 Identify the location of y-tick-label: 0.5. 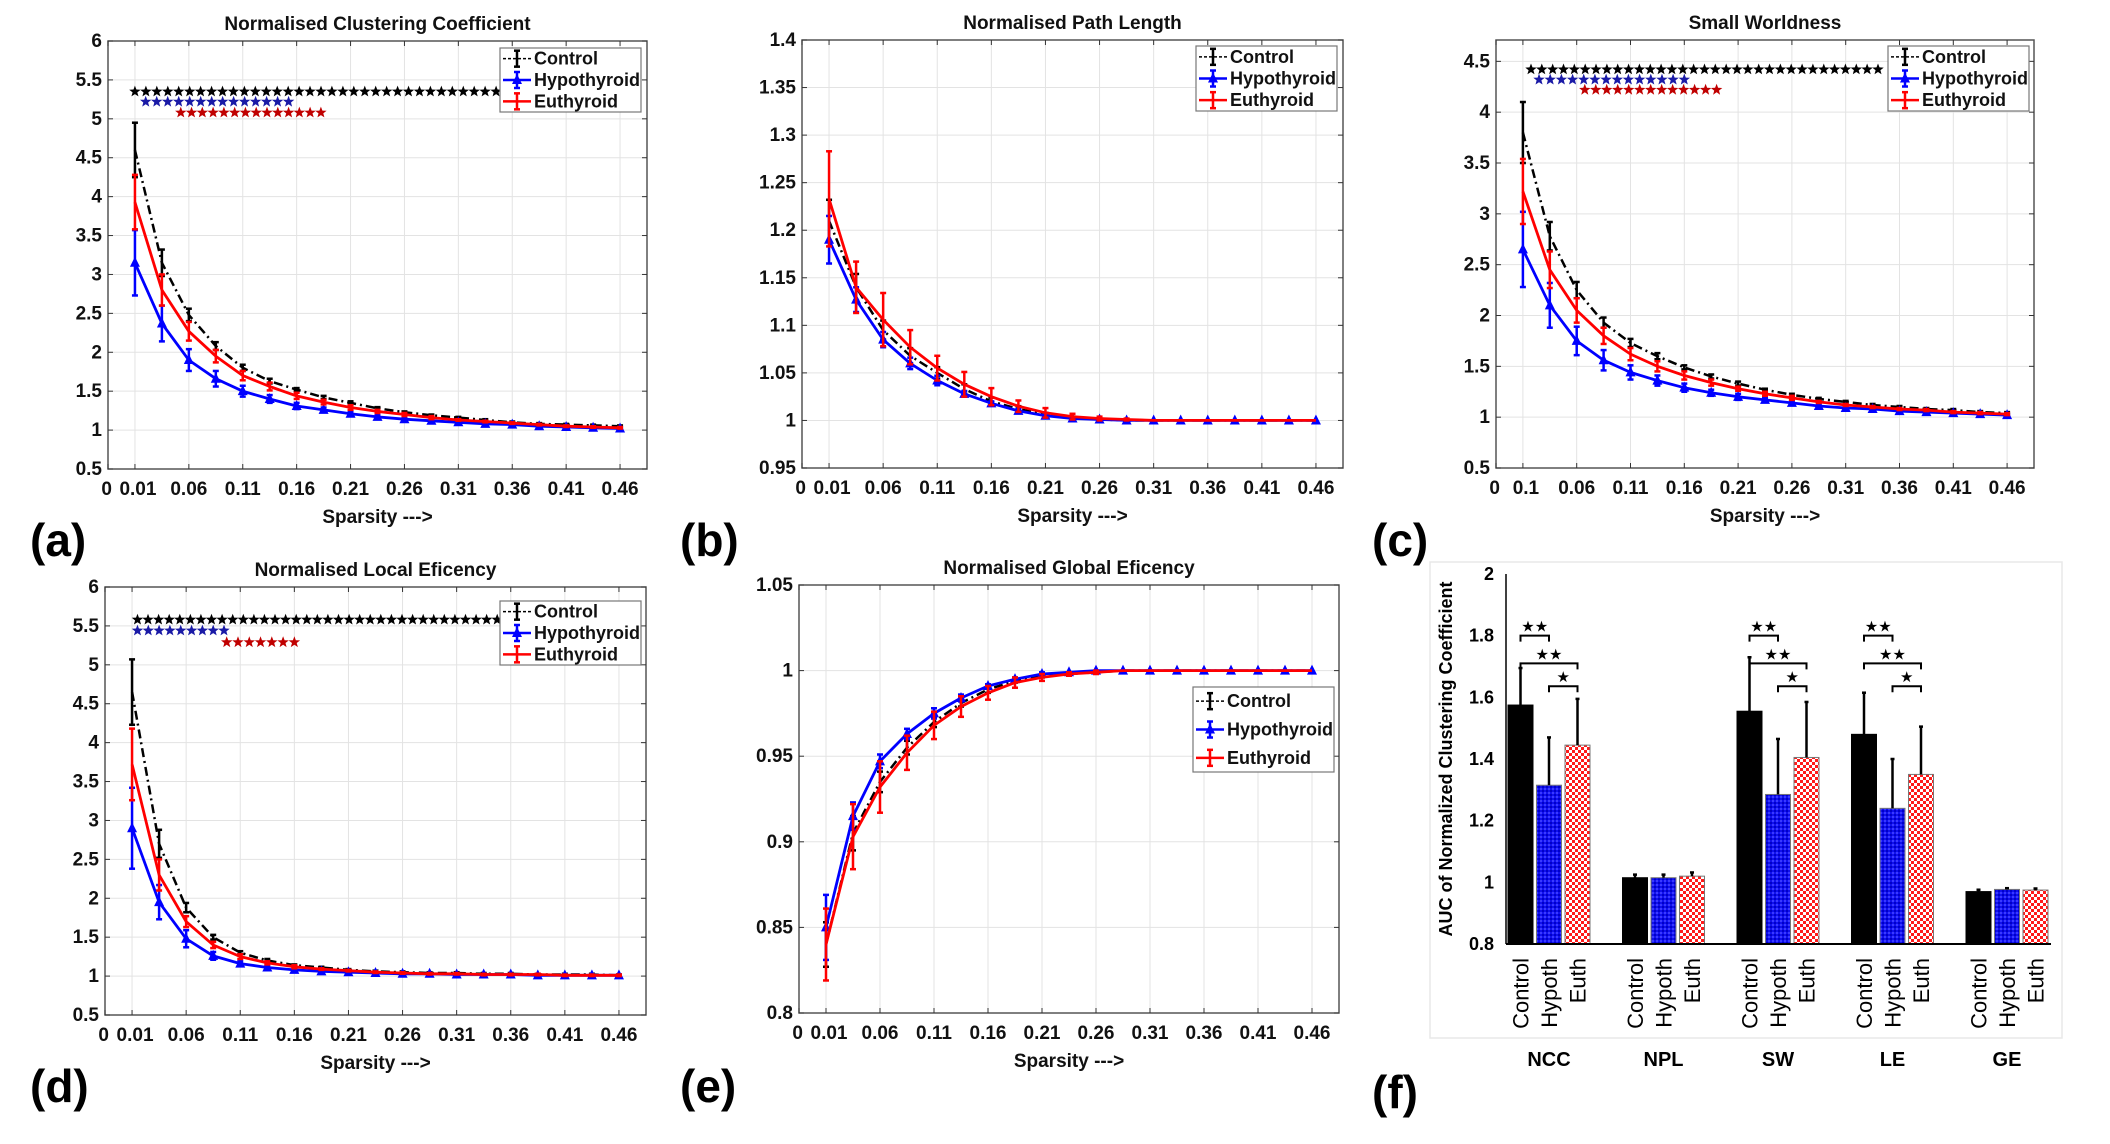
(1477, 468).